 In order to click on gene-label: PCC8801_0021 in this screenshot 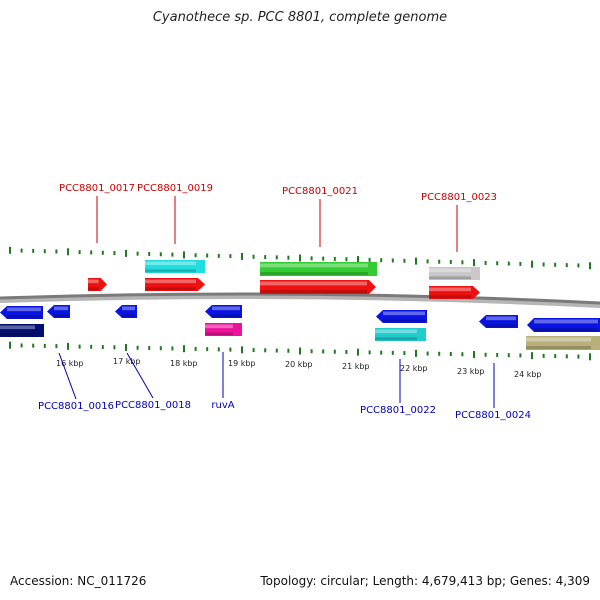, I will do `click(320, 191)`.